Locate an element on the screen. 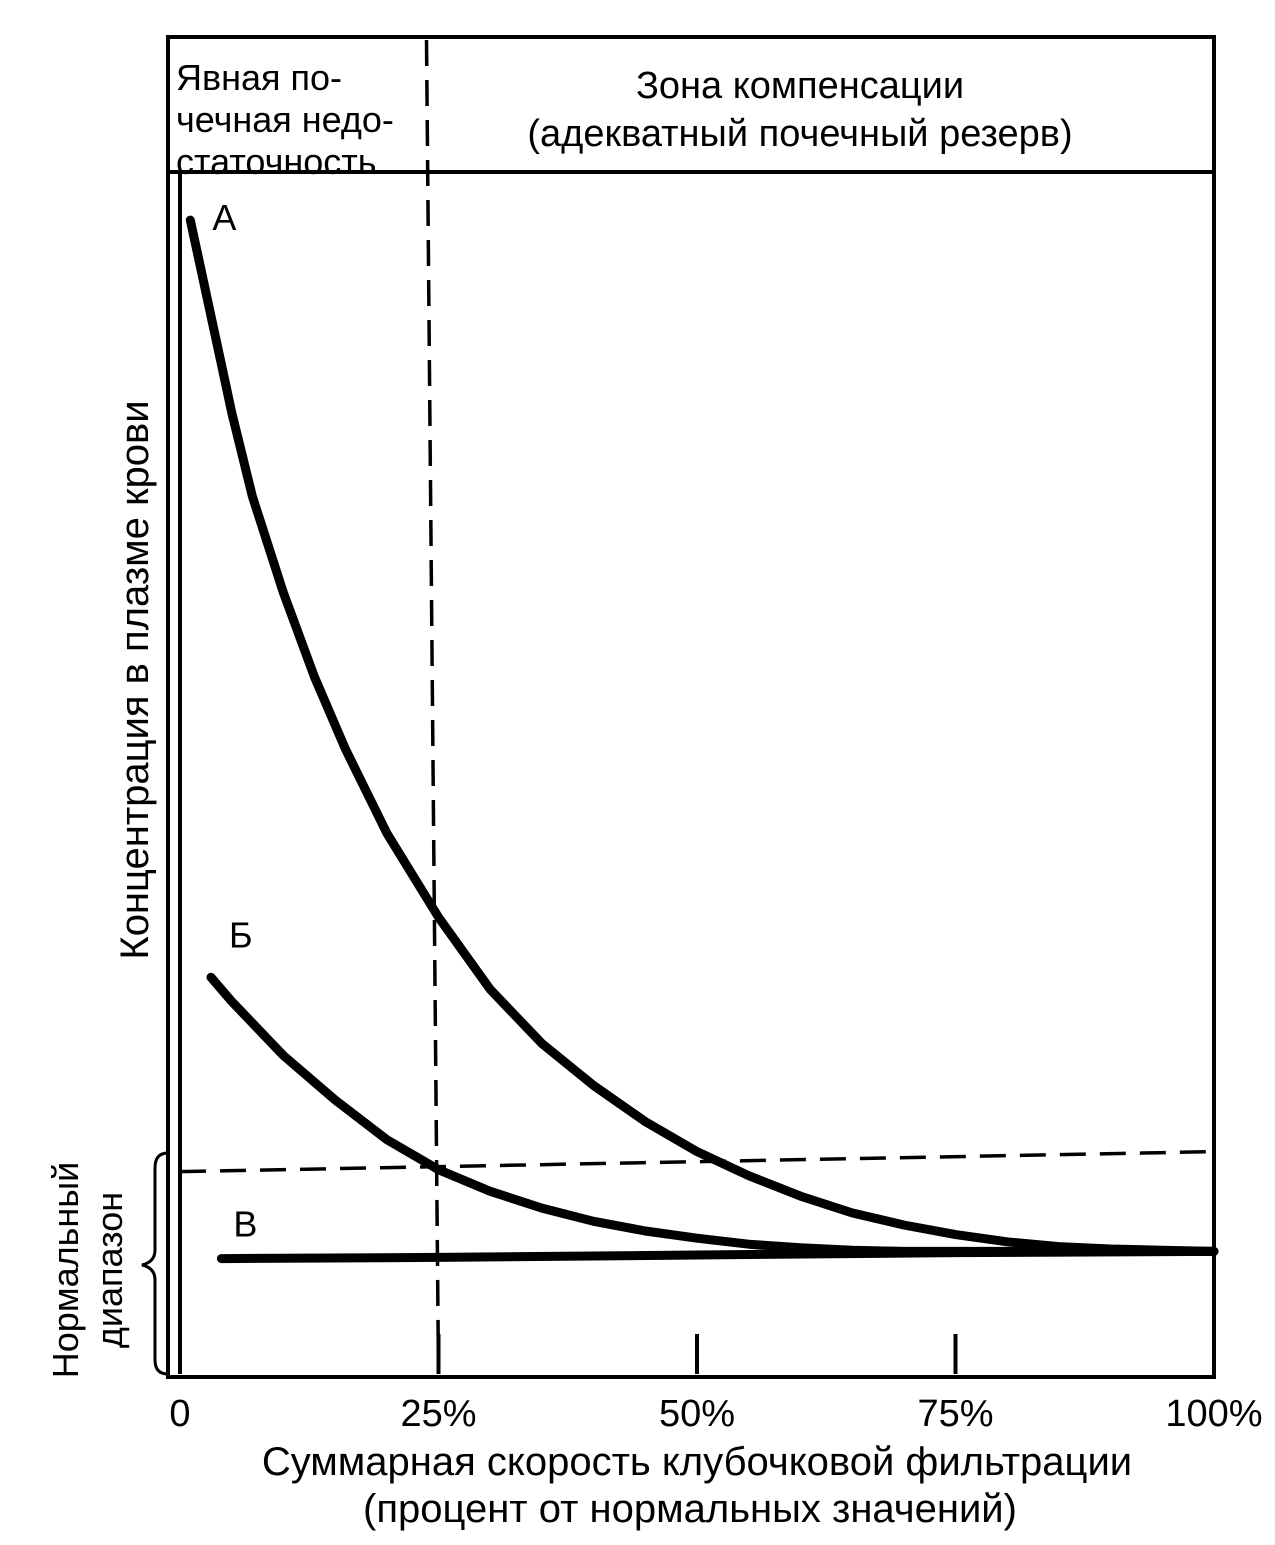  x-tick-label-2: 50% is located at coordinates (697, 1414).